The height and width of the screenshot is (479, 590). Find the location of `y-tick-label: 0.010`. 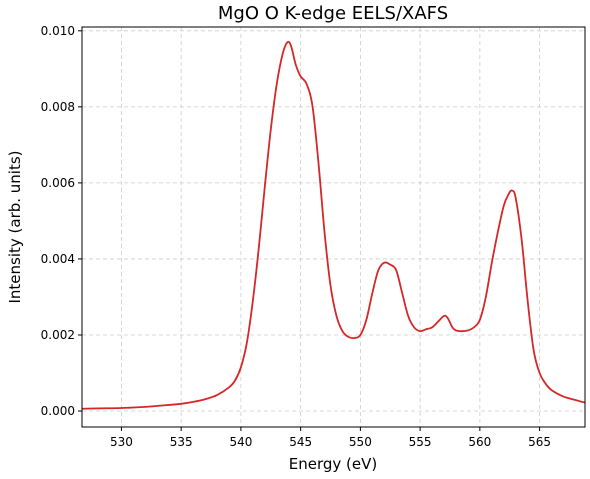

y-tick-label: 0.010 is located at coordinates (58, 31).